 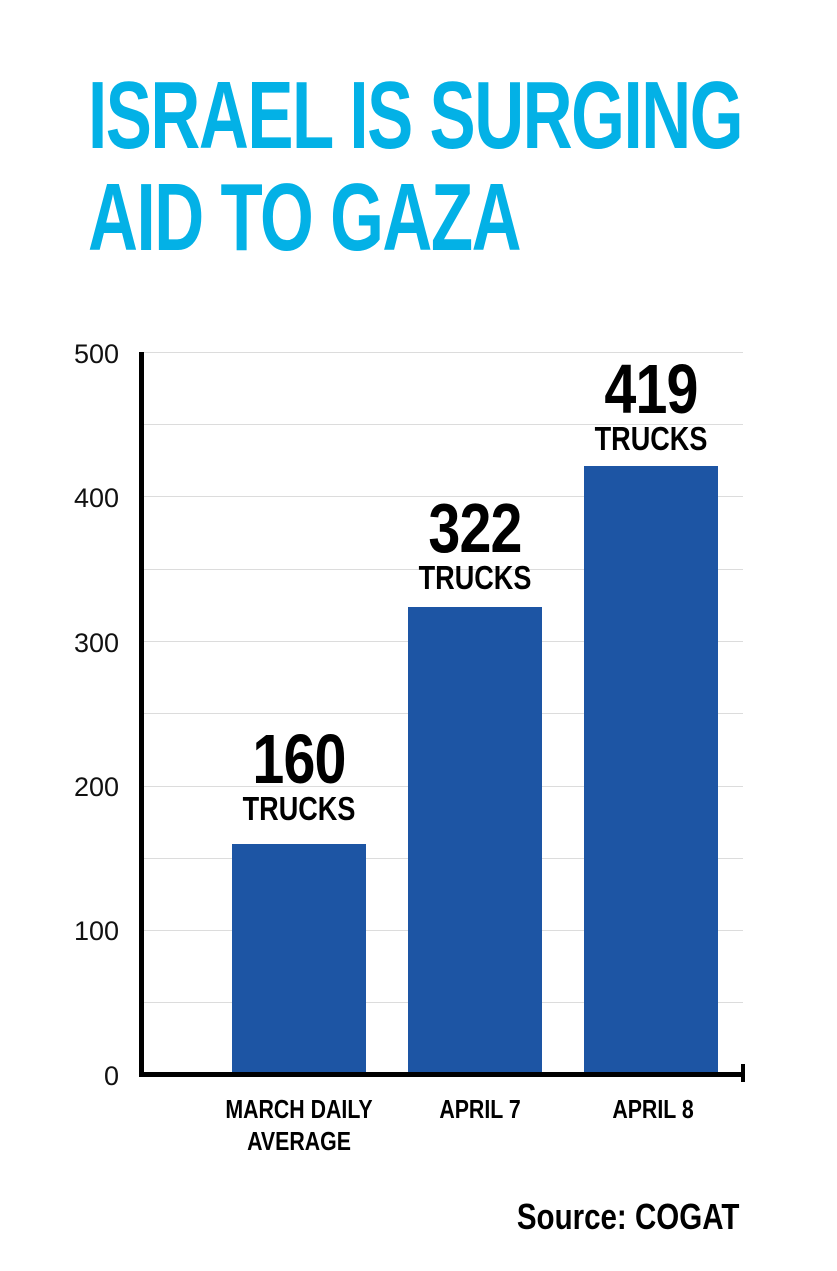 I want to click on y-tick-100: 100, so click(x=96, y=931).